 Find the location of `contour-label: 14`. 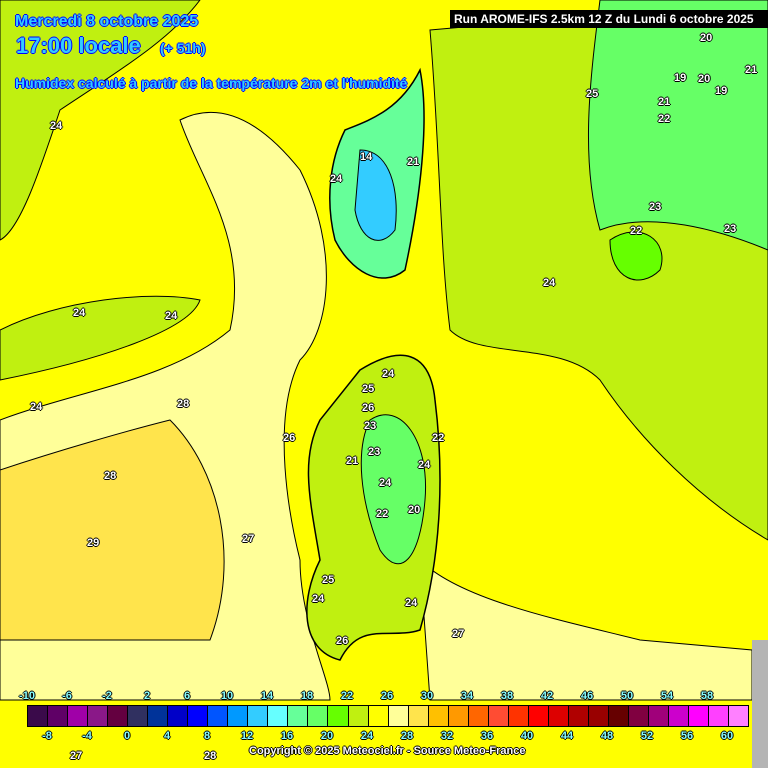

contour-label: 14 is located at coordinates (366, 157).